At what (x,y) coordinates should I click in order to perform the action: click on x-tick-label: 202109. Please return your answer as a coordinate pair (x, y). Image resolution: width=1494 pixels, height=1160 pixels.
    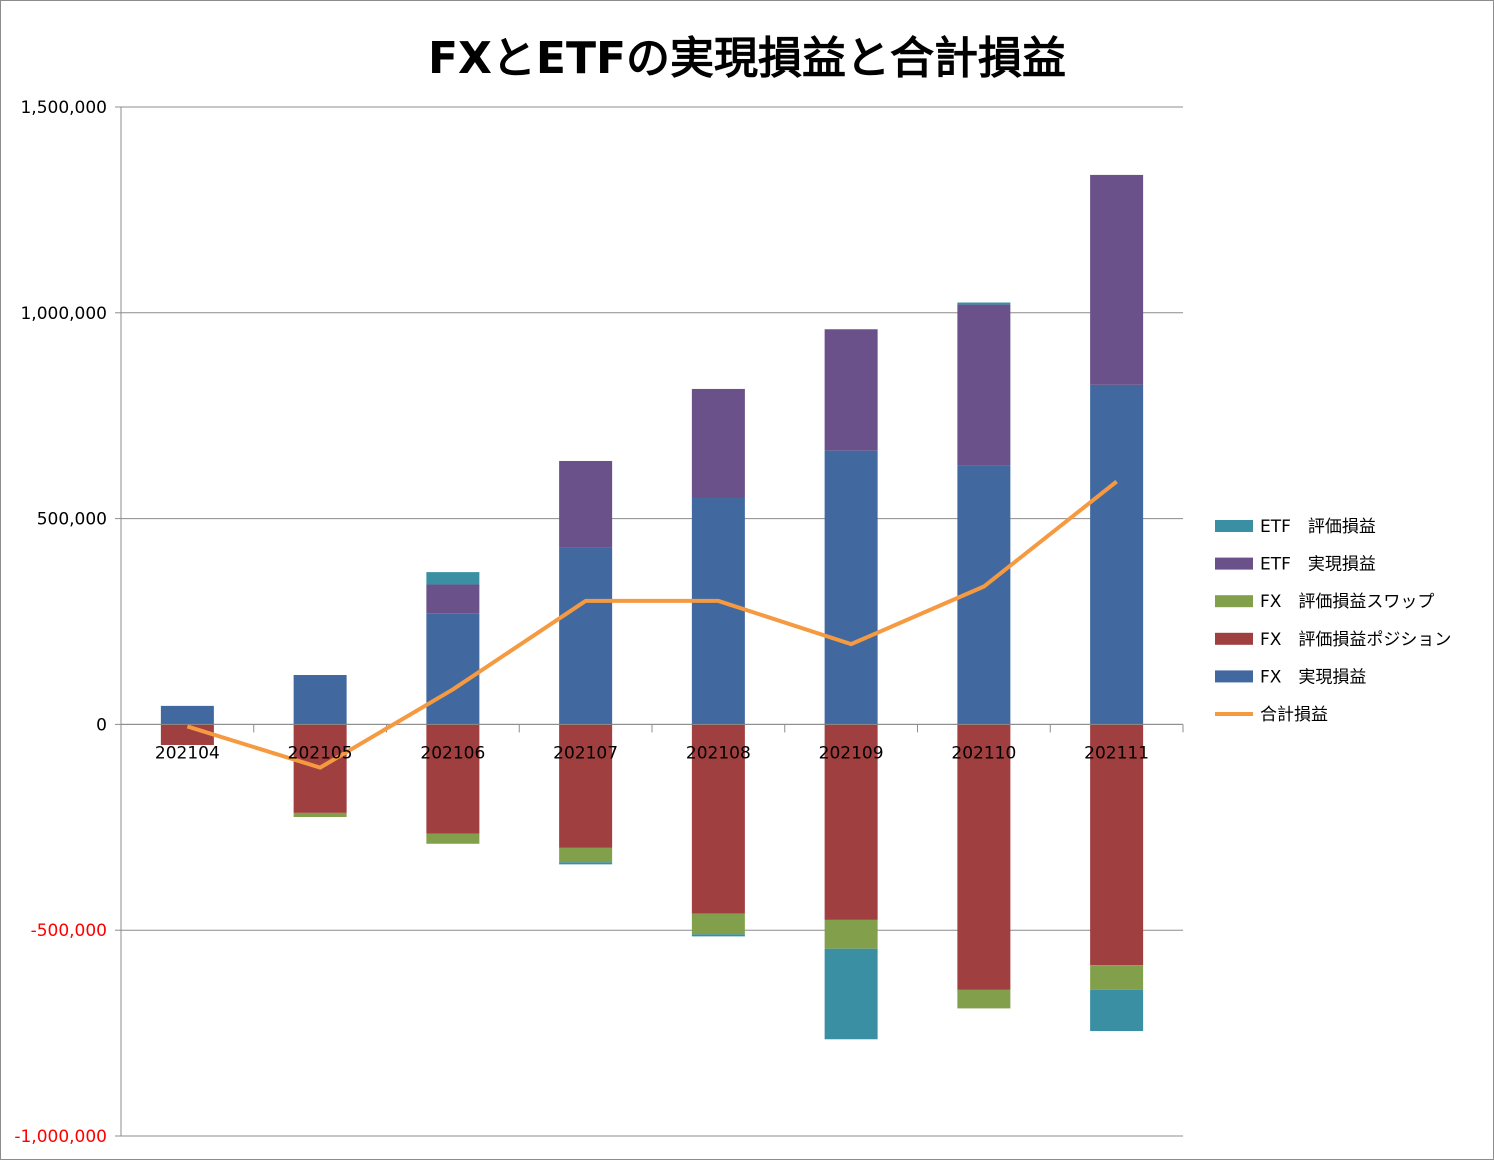
    Looking at the image, I should click on (851, 753).